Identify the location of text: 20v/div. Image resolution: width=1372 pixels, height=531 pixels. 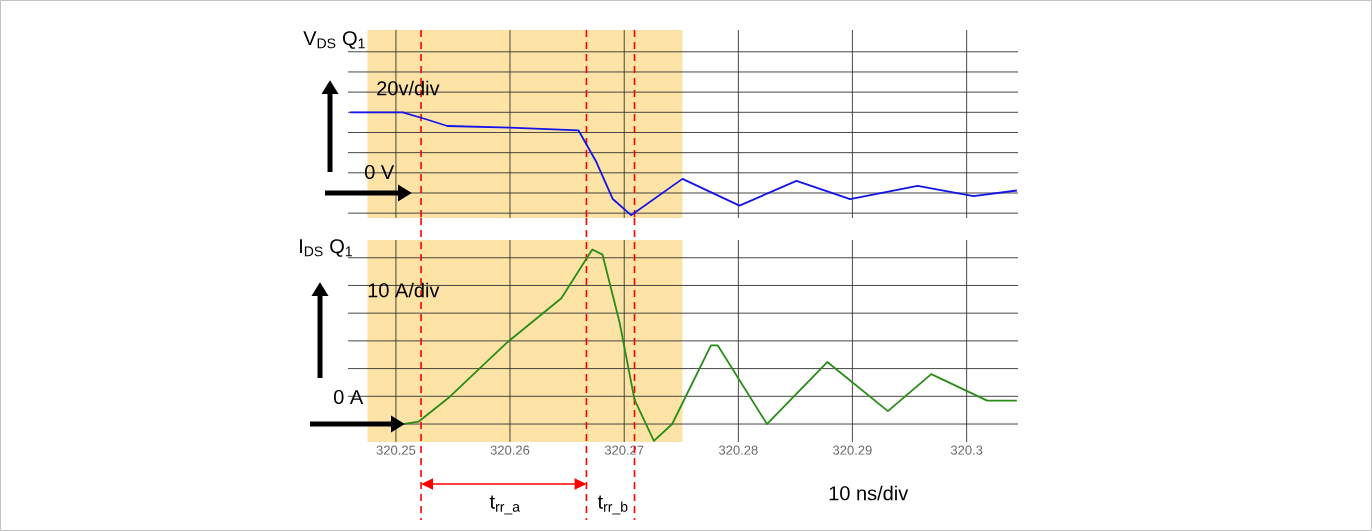
(408, 88).